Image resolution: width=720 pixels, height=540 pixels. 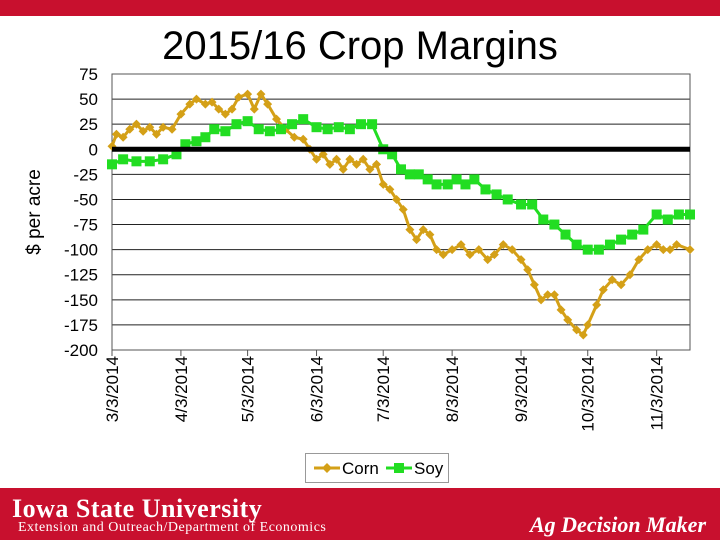 I want to click on y-tick-label: 75, so click(x=88, y=74).